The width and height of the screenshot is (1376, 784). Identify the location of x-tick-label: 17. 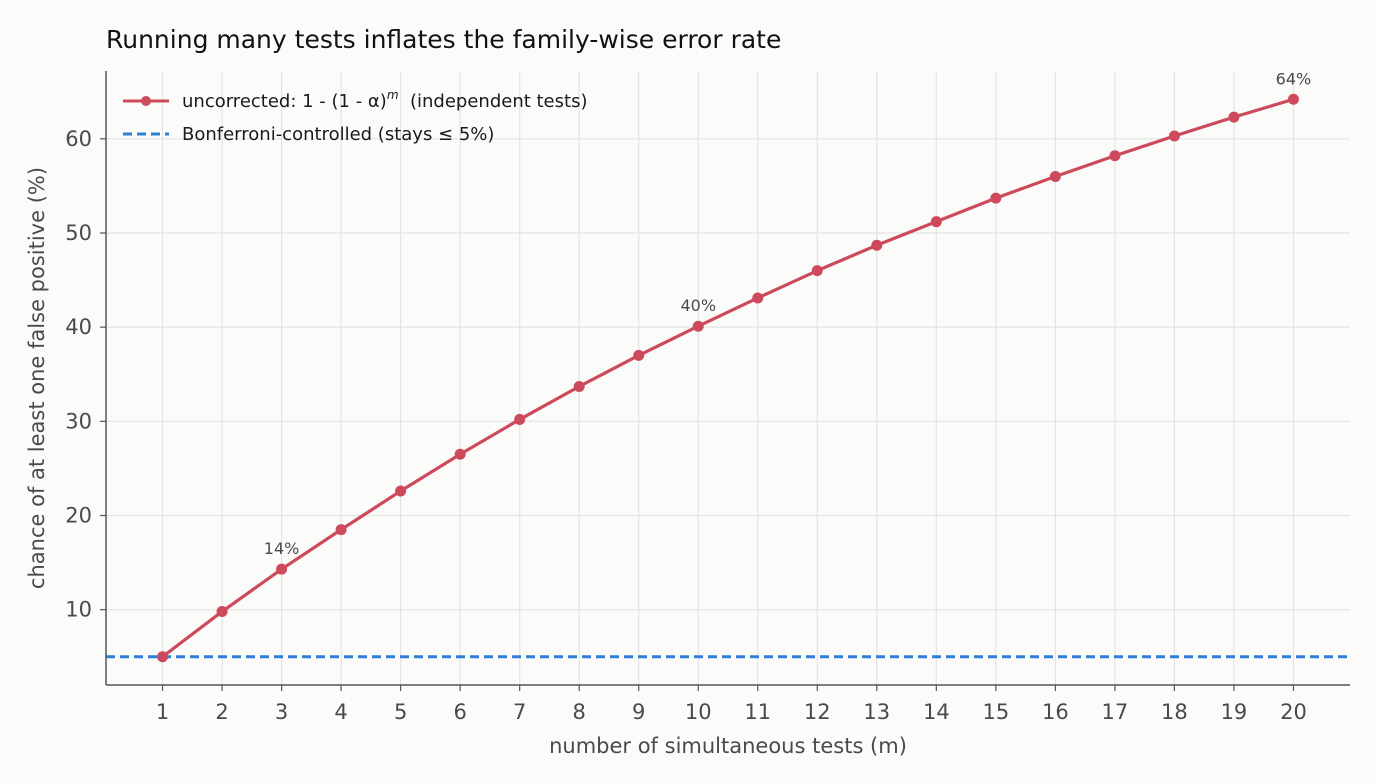
(1115, 712).